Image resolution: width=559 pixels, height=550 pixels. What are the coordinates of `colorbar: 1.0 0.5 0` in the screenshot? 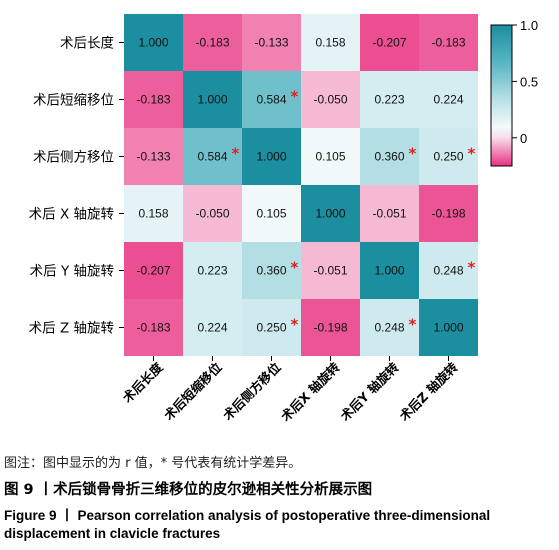 It's located at (514, 92).